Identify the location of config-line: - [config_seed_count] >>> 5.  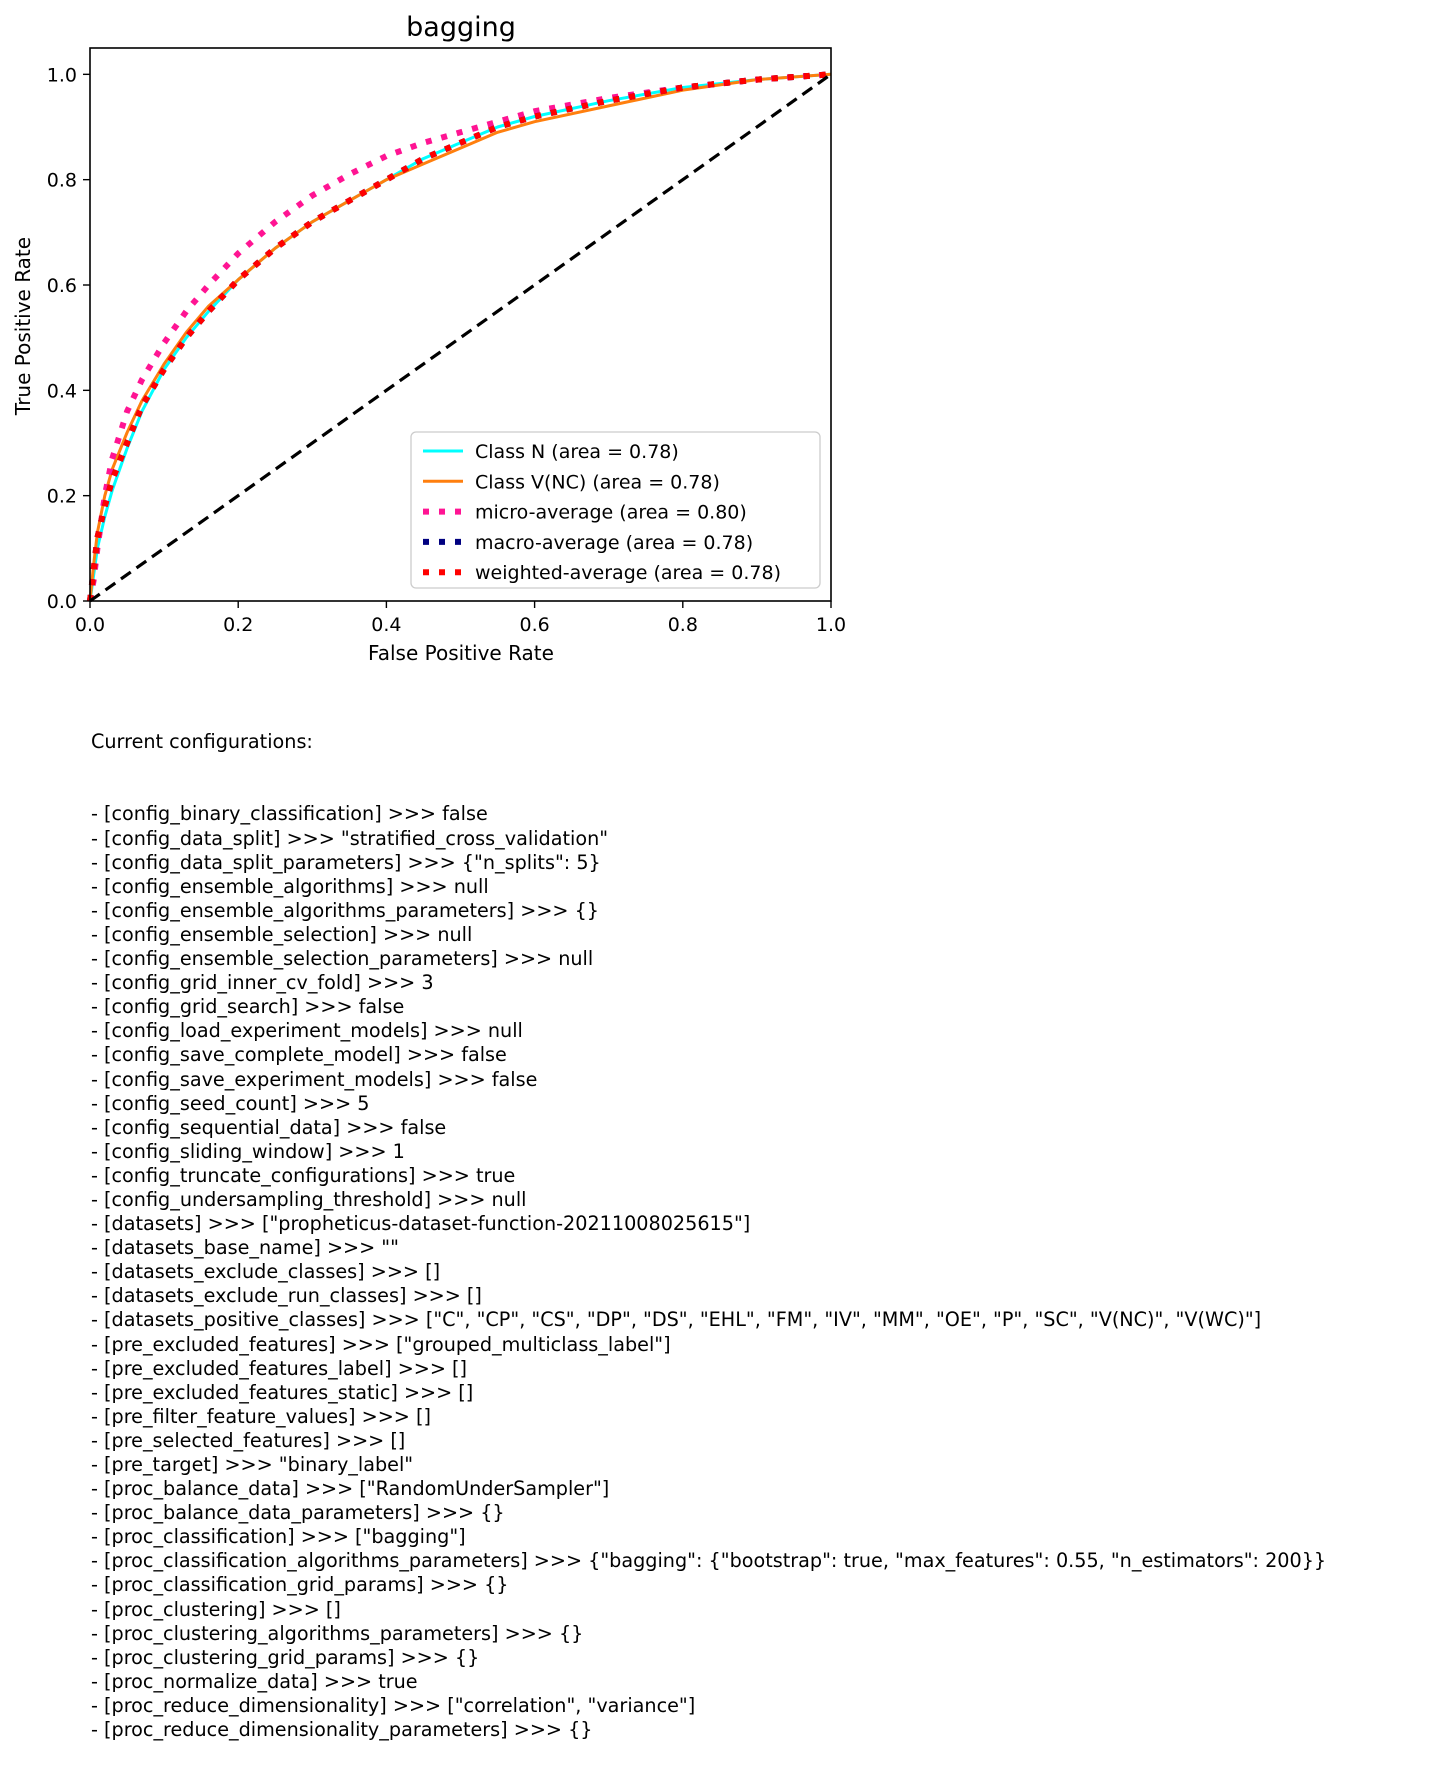
(230, 1103).